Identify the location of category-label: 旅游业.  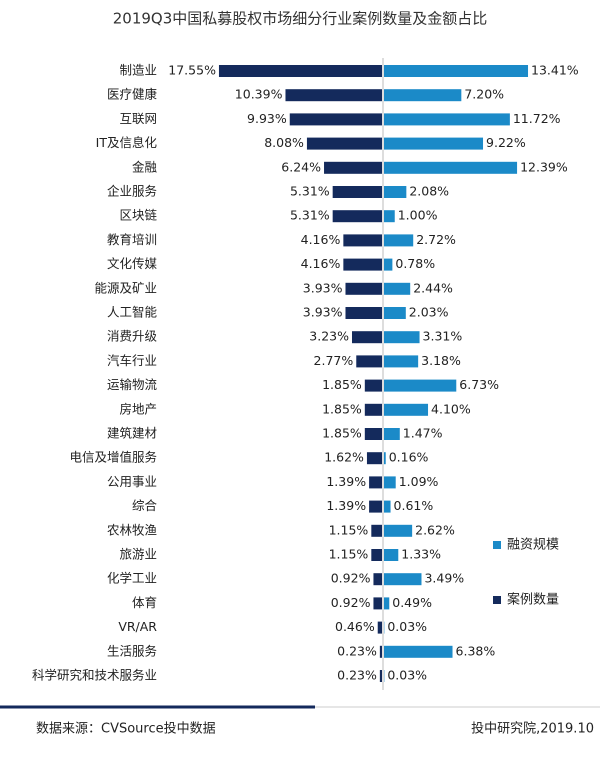
(138, 554).